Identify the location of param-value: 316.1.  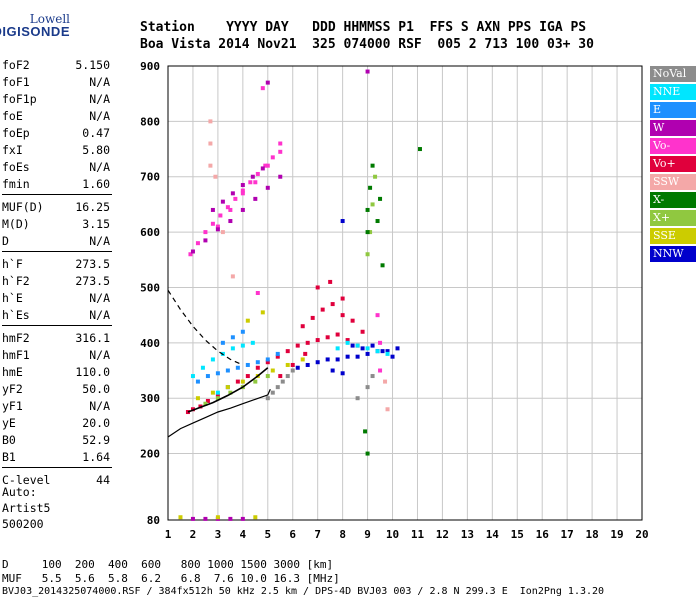
(92, 338).